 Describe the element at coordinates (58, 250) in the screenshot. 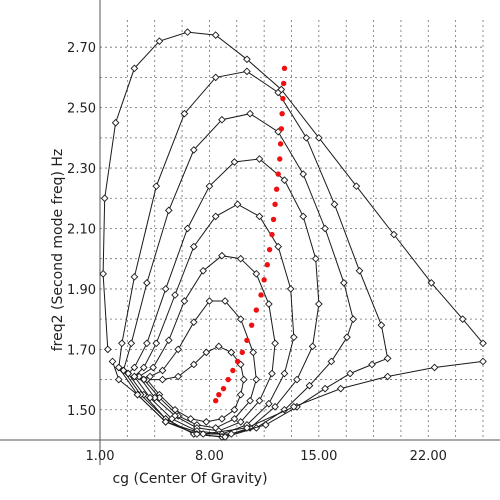

I see `y-axis-label: freq2 (Second mode freq) Hz` at that location.